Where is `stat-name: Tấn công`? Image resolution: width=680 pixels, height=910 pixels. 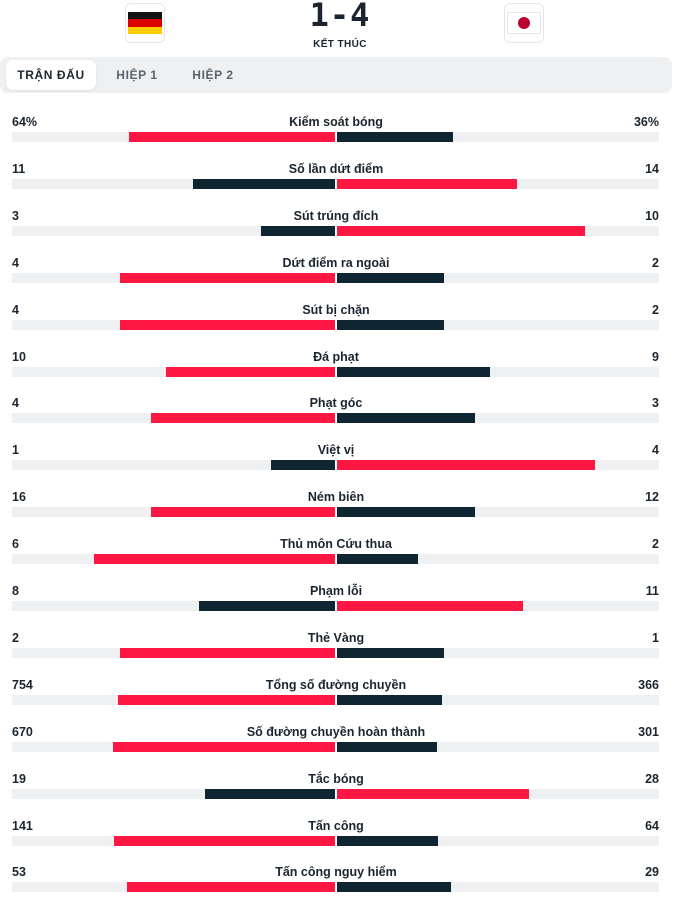
stat-name: Tấn công is located at coordinates (336, 825).